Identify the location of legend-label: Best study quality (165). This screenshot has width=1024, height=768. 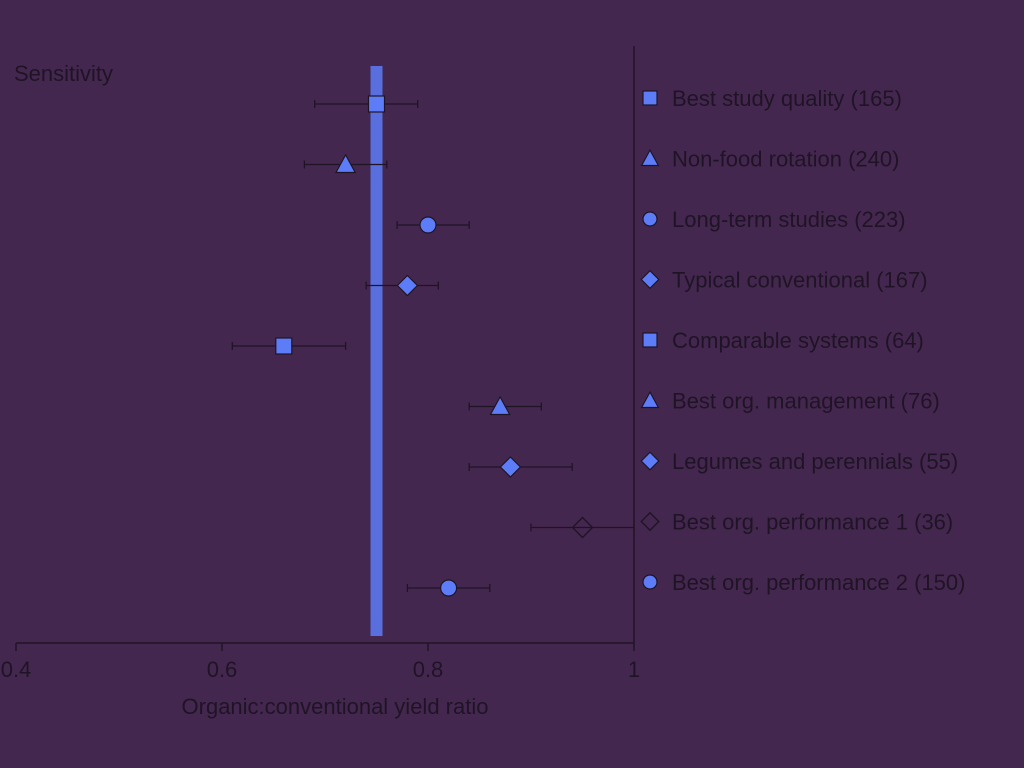
(787, 98).